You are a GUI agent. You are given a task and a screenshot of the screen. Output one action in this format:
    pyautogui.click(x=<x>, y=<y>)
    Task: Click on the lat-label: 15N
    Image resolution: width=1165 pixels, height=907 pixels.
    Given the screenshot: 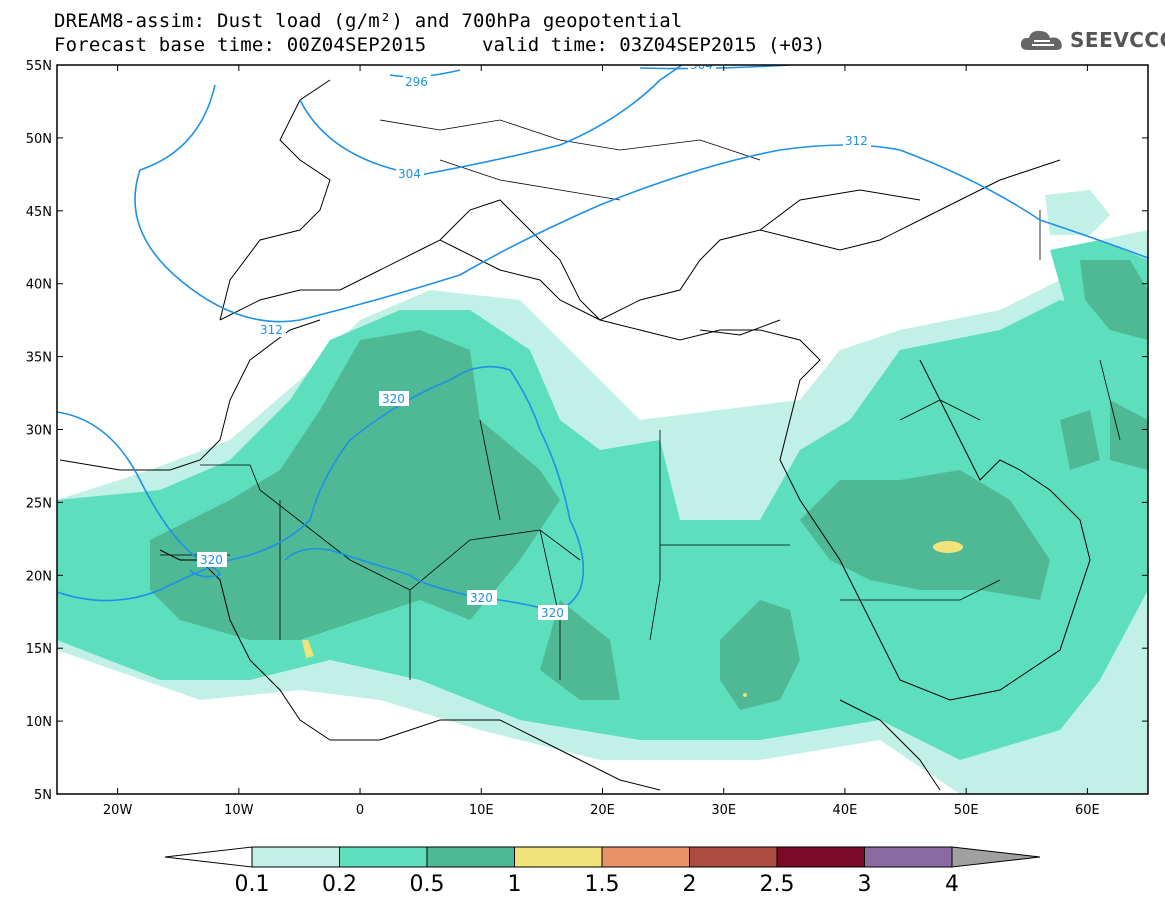 What is the action you would take?
    pyautogui.click(x=39, y=649)
    